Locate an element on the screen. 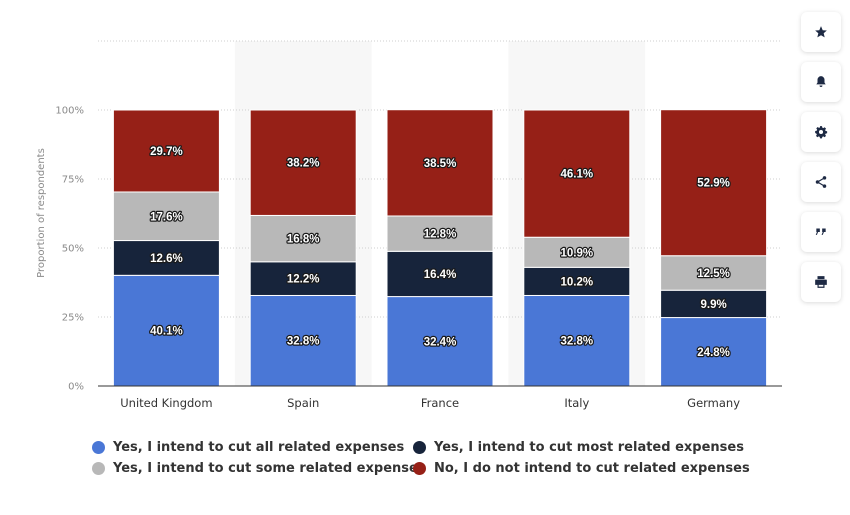 The width and height of the screenshot is (850, 515). bell-icon is located at coordinates (821, 81).